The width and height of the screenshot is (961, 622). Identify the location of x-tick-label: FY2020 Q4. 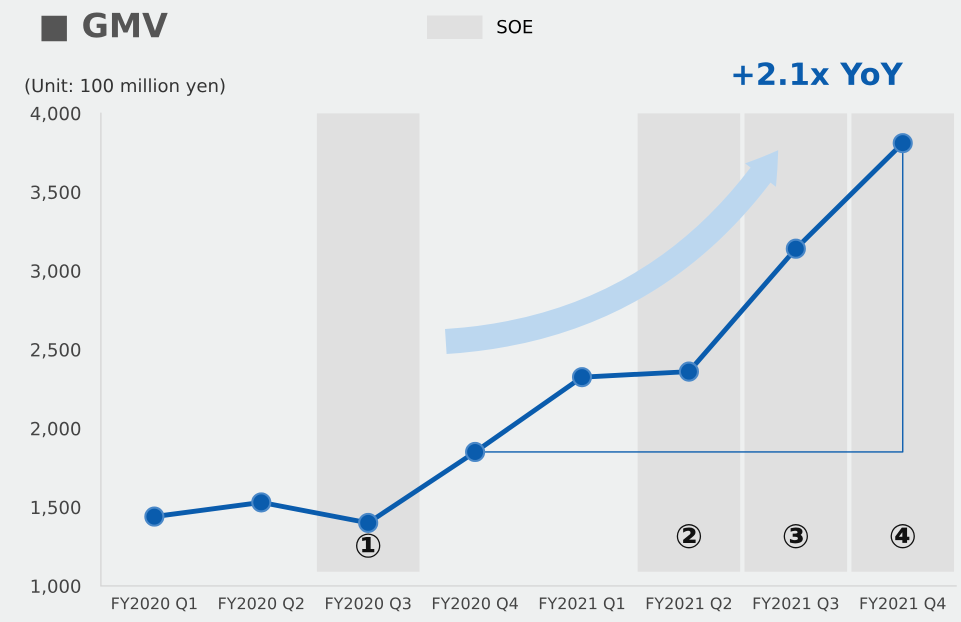
(475, 604).